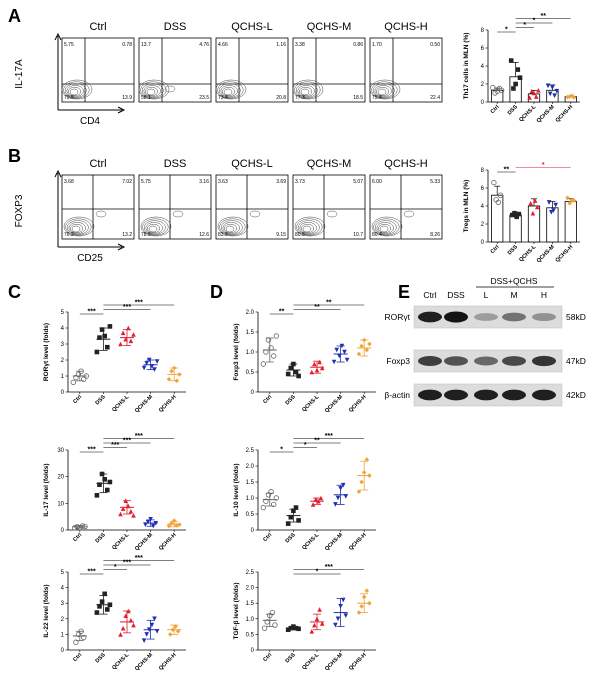 This screenshot has width=600, height=687. Describe the element at coordinates (576, 395) in the screenshot. I see `molecular-weight-label: 42kD` at that location.